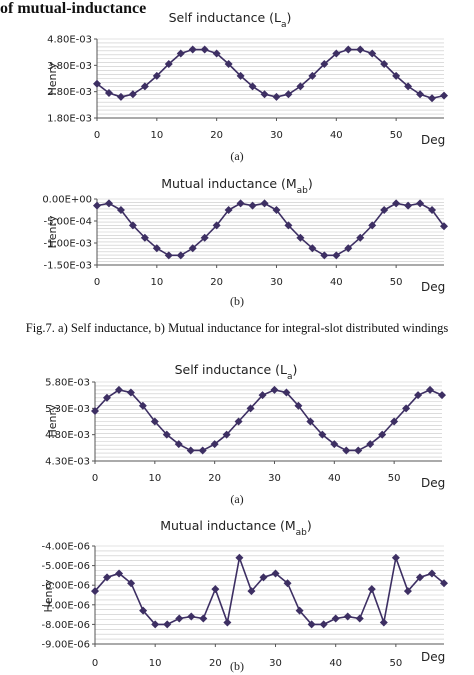 The height and width of the screenshot is (675, 474). What do you see at coordinates (290, 377) in the screenshot?
I see `chart-title-subscript: a` at bounding box center [290, 377].